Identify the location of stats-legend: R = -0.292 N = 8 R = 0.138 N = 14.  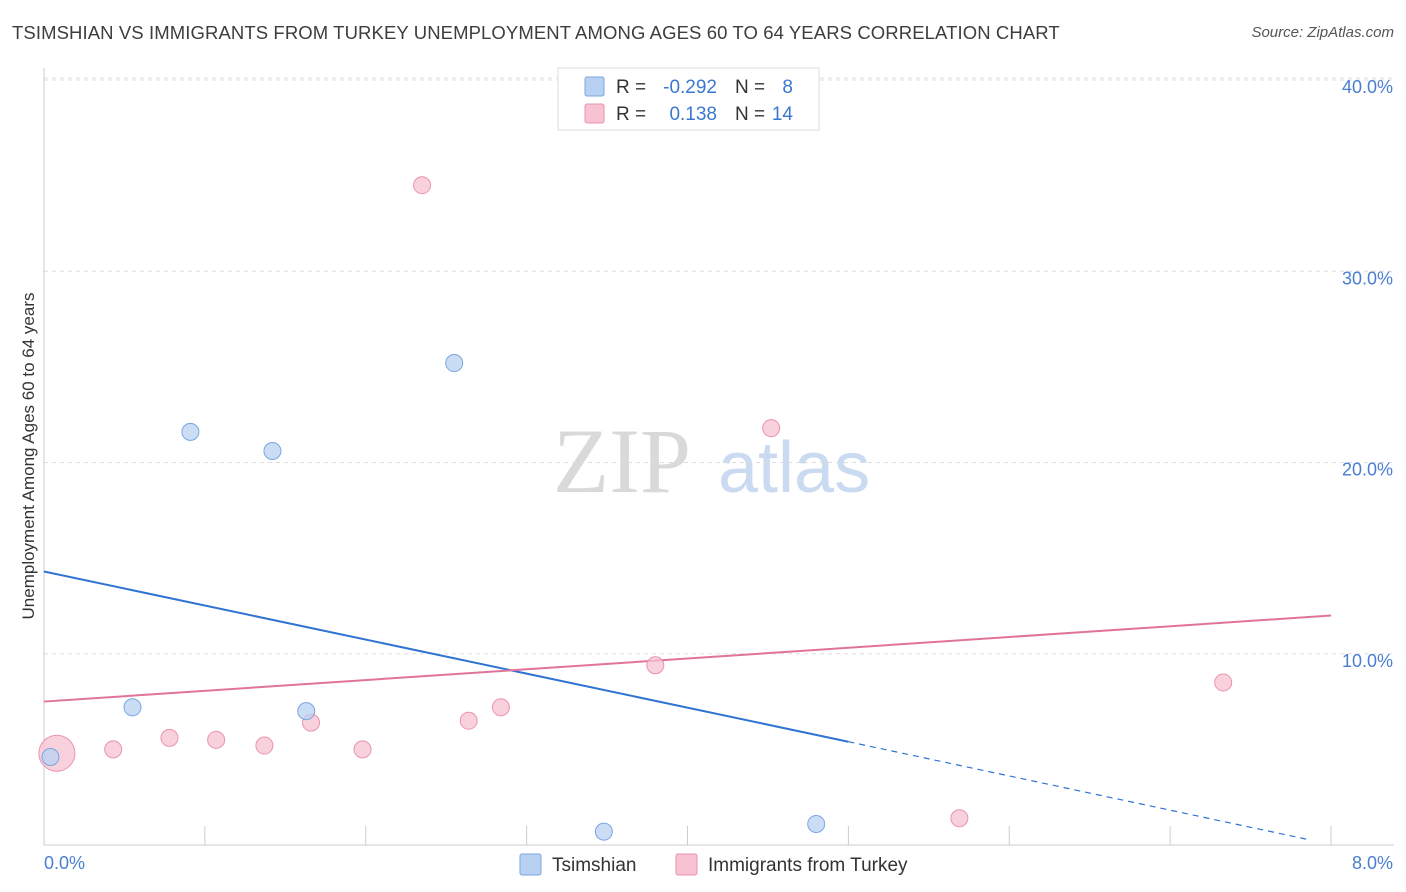
(688, 99).